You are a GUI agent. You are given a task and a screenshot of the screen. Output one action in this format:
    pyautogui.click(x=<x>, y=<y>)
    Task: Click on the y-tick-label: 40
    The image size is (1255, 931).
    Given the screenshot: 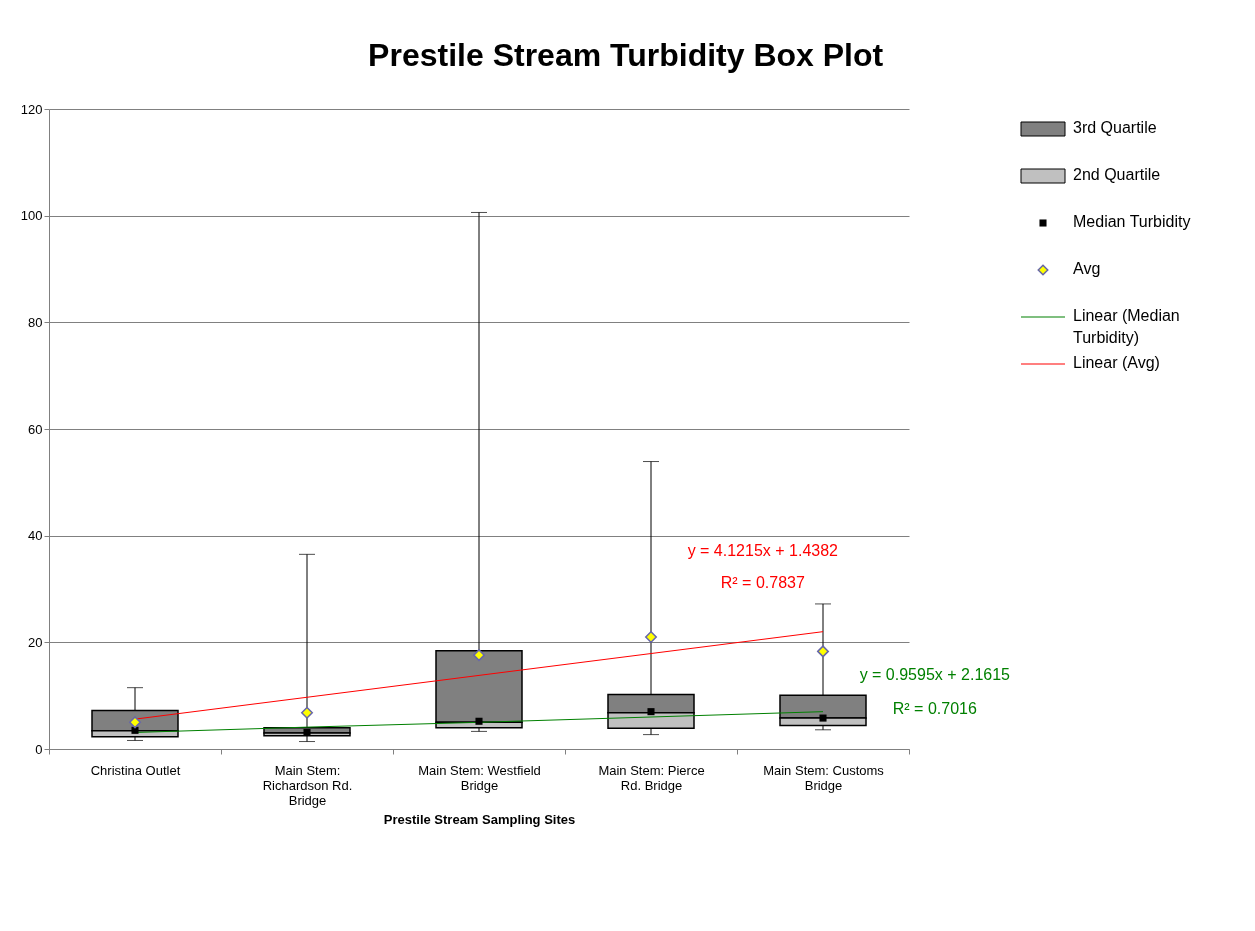 What is the action you would take?
    pyautogui.click(x=35, y=536)
    